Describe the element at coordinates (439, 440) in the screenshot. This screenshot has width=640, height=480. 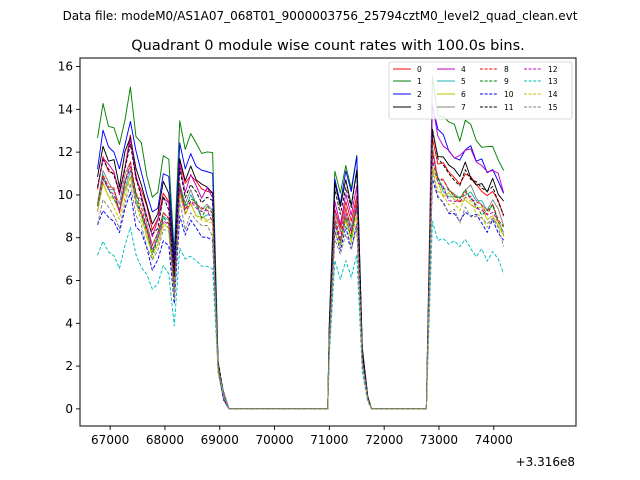
I see `x-tick-label: 73000` at that location.